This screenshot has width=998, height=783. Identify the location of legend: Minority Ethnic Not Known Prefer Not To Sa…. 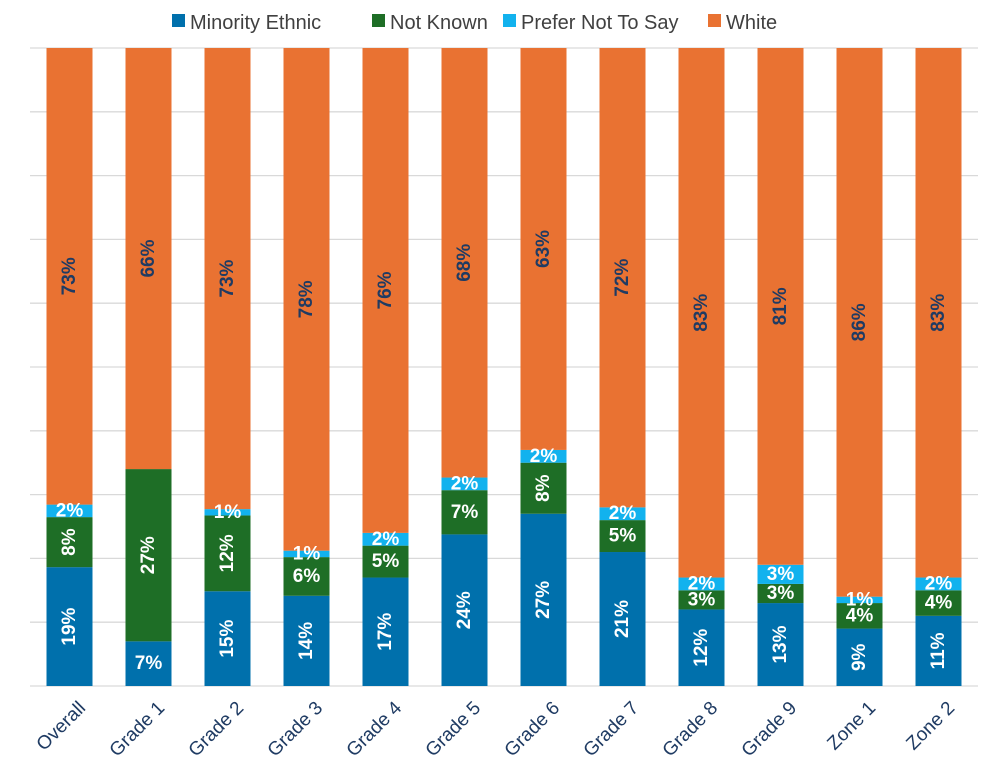
(474, 23).